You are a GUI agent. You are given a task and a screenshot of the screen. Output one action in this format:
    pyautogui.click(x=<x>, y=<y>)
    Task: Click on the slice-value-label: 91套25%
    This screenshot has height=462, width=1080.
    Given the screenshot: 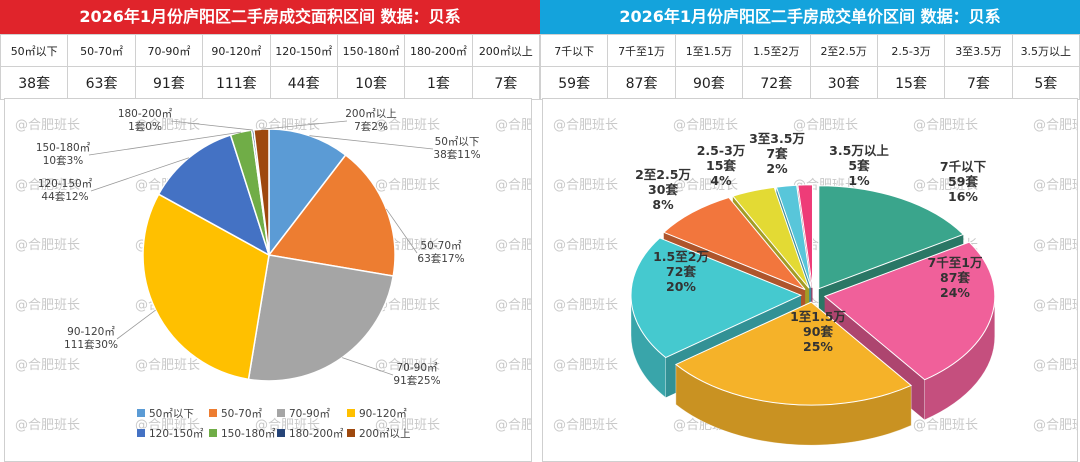 What is the action you would take?
    pyautogui.click(x=416, y=380)
    